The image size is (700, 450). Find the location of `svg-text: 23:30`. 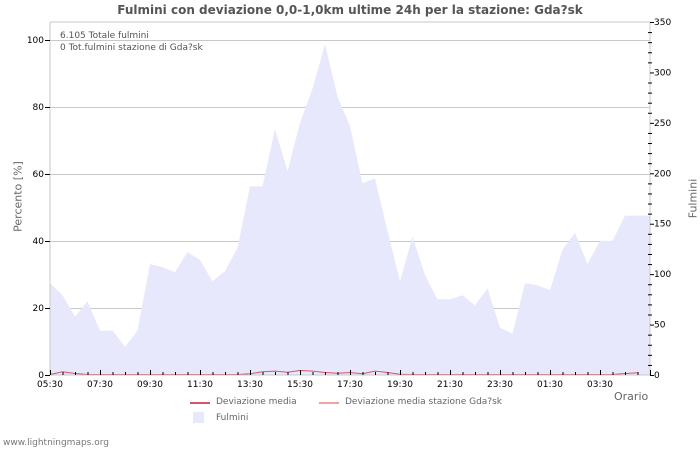

svg-text: 23:30 is located at coordinates (500, 385).